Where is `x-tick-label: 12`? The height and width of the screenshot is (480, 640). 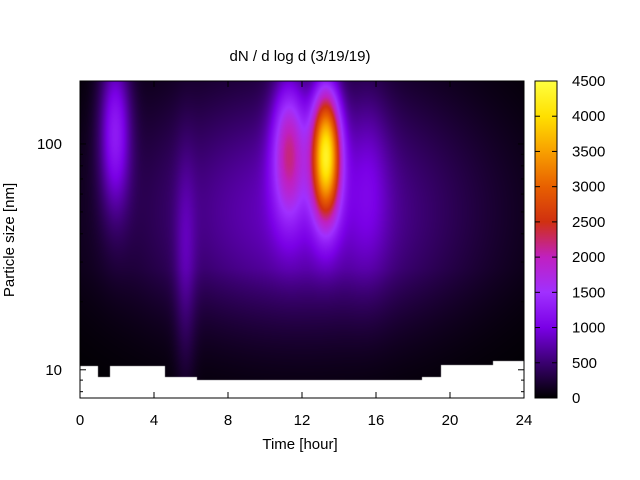
x-tick-label: 12 is located at coordinates (302, 420).